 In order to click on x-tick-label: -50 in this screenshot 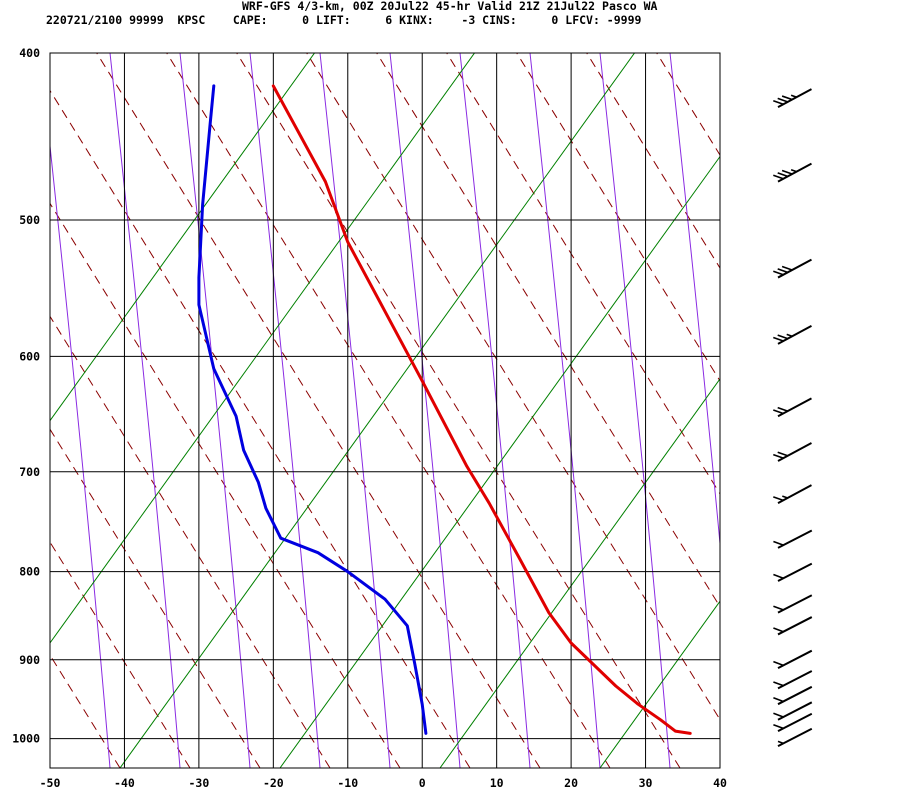, I will do `click(50, 783)`.